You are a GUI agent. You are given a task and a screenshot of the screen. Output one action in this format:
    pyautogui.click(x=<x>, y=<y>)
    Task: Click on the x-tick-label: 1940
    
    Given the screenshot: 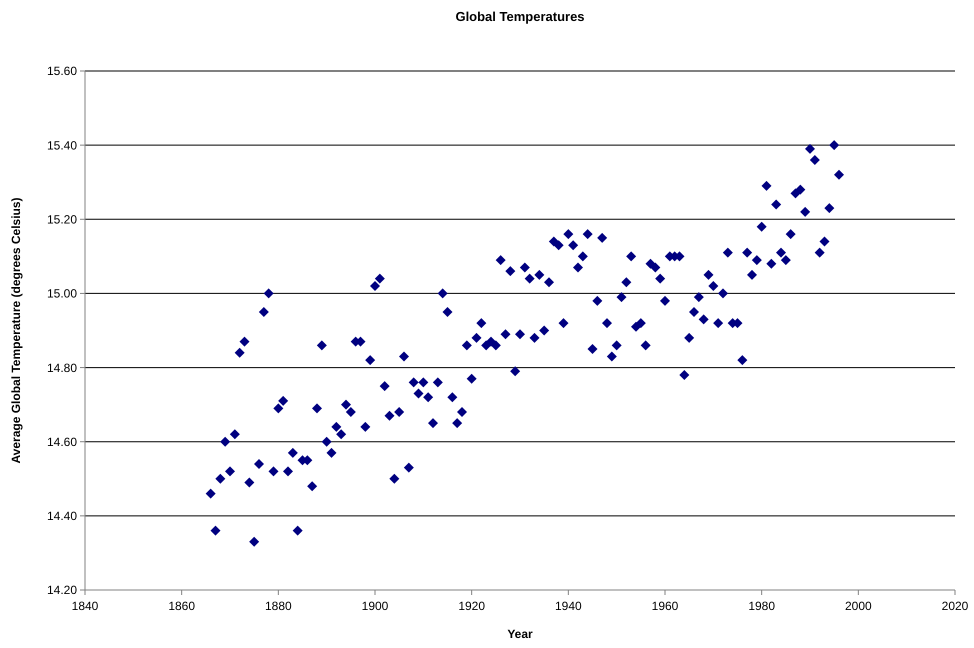 What is the action you would take?
    pyautogui.click(x=568, y=606)
    